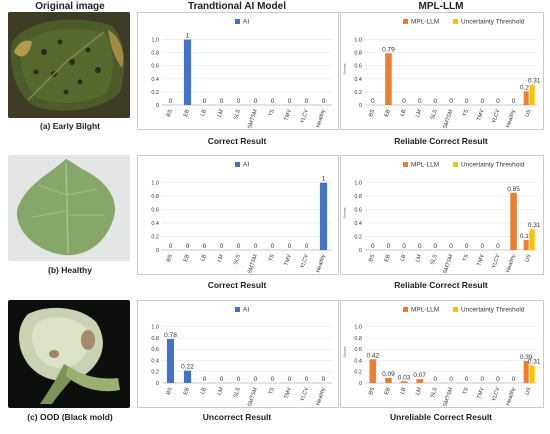 The height and width of the screenshot is (434, 550). I want to click on caption-c-llm: Unreliable Correct Result, so click(441, 417).